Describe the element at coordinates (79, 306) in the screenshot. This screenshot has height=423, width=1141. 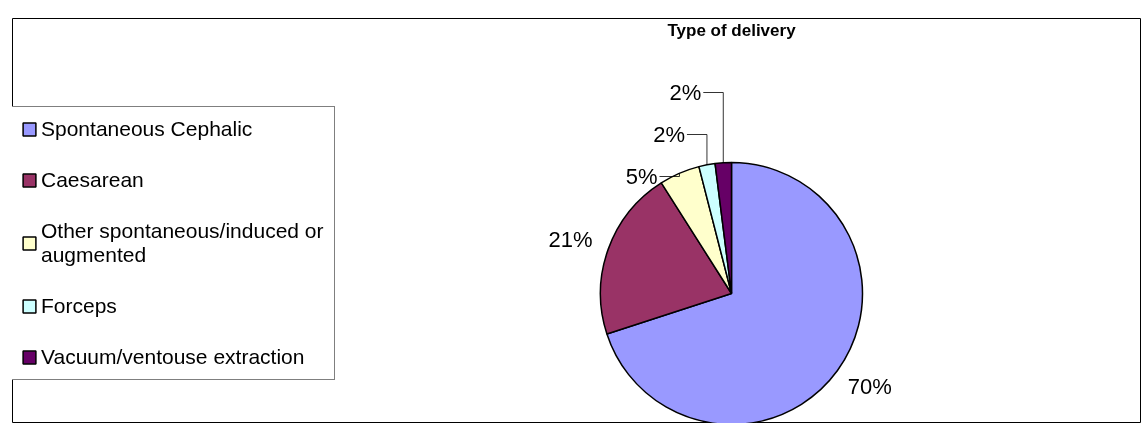
I see `legend-label: Forceps` at that location.